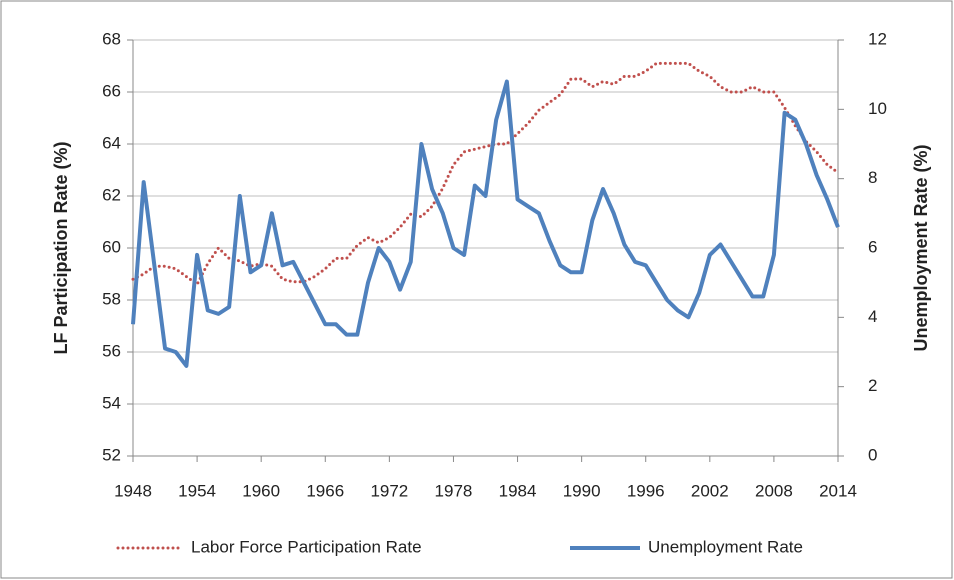 The width and height of the screenshot is (954, 580). I want to click on legend-label: Unemployment Rate, so click(725, 546).